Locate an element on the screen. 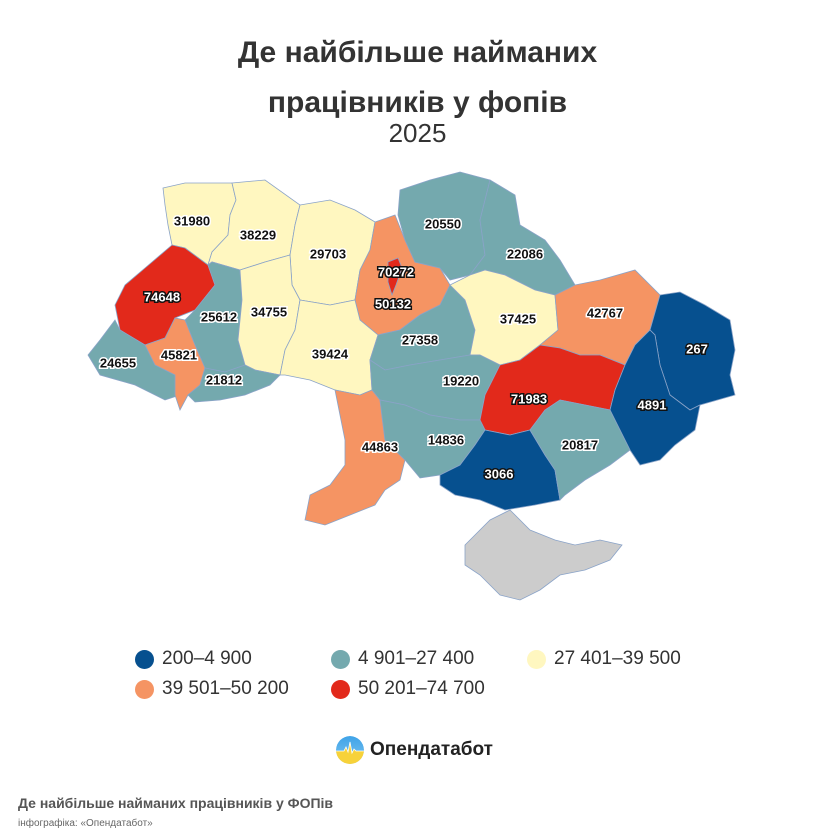 Image resolution: width=835 pixels, height=839 pixels. opendatabot-logo: Опендатабот is located at coordinates (414, 750).